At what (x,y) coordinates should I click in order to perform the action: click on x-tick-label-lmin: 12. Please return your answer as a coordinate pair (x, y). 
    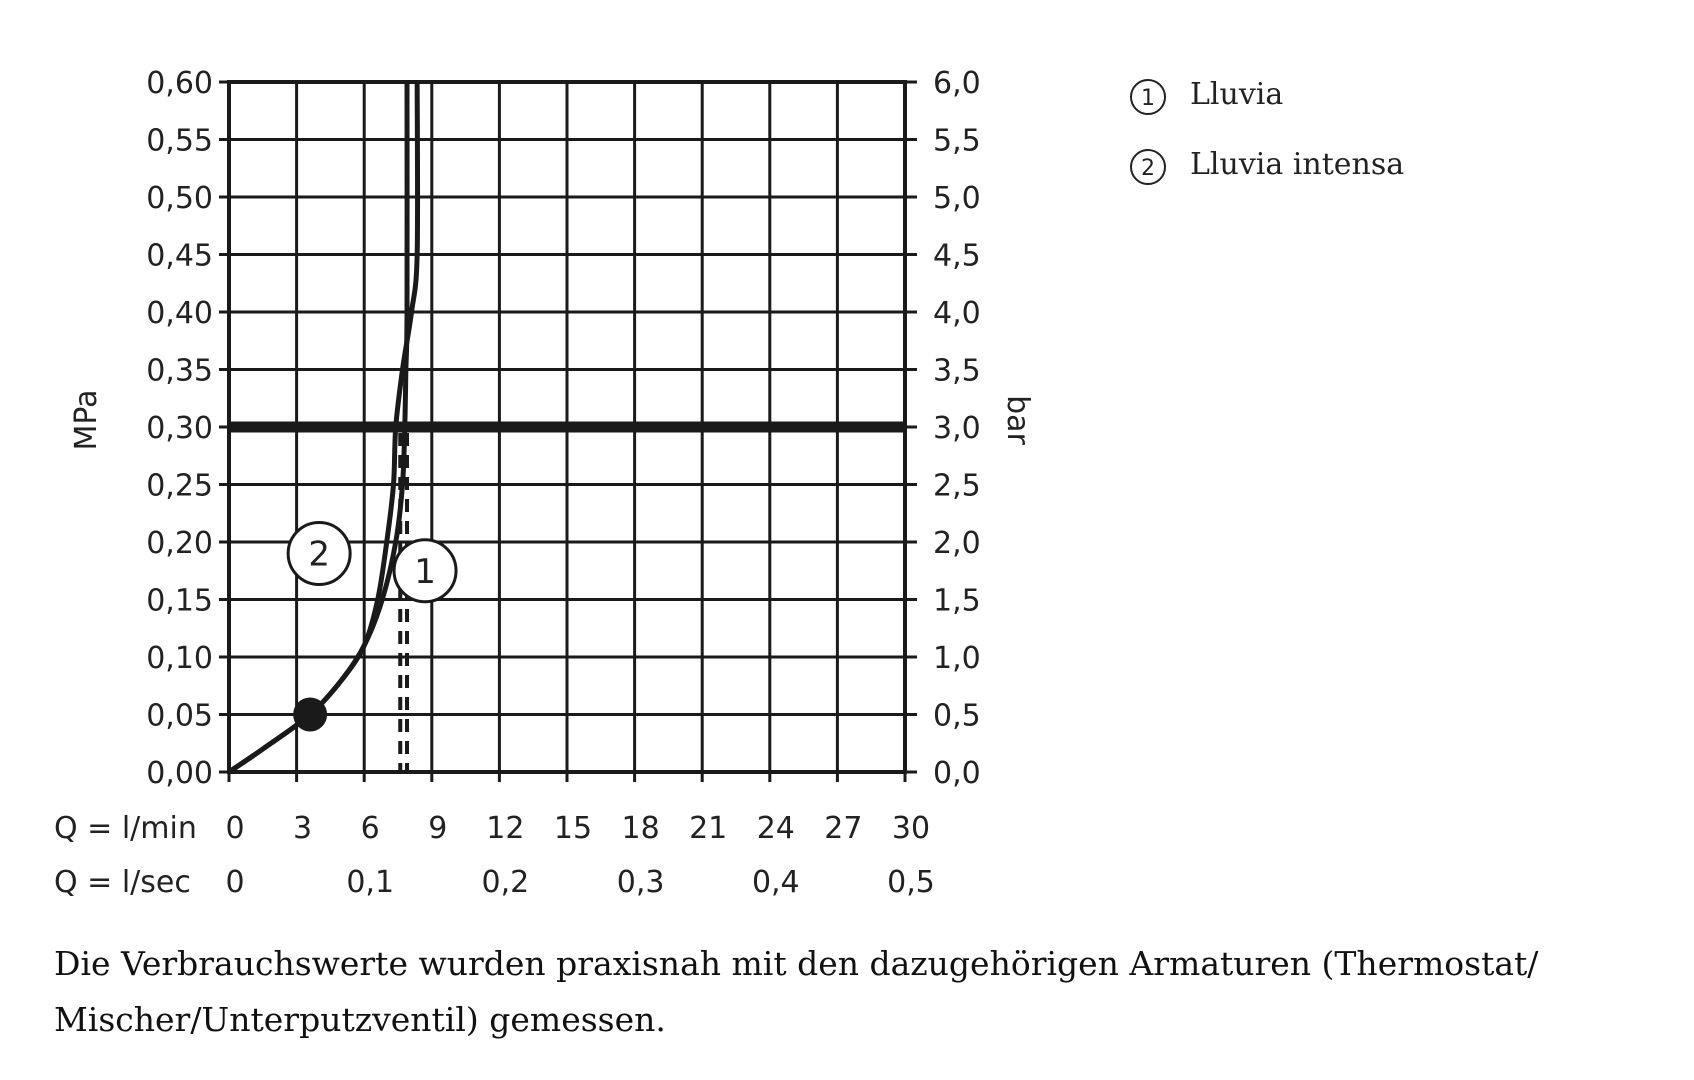
    Looking at the image, I should click on (505, 828).